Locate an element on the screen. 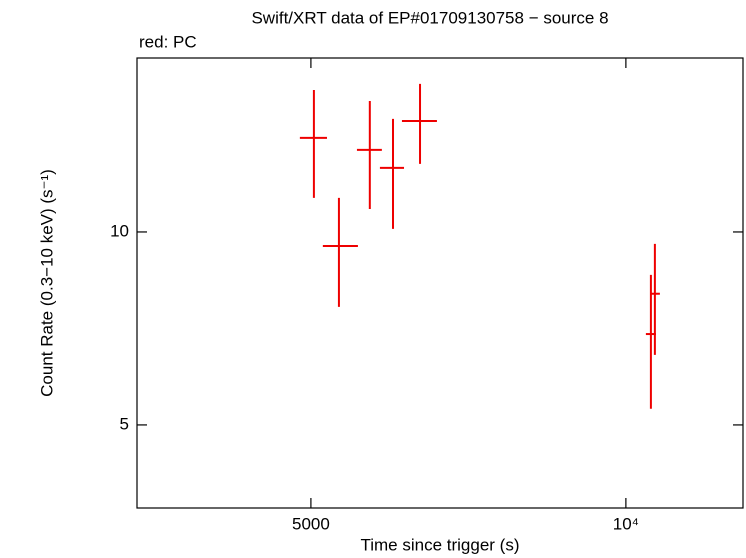 This screenshot has width=746, height=558. x-axis-label: Time since trigger (s) is located at coordinates (439, 544).